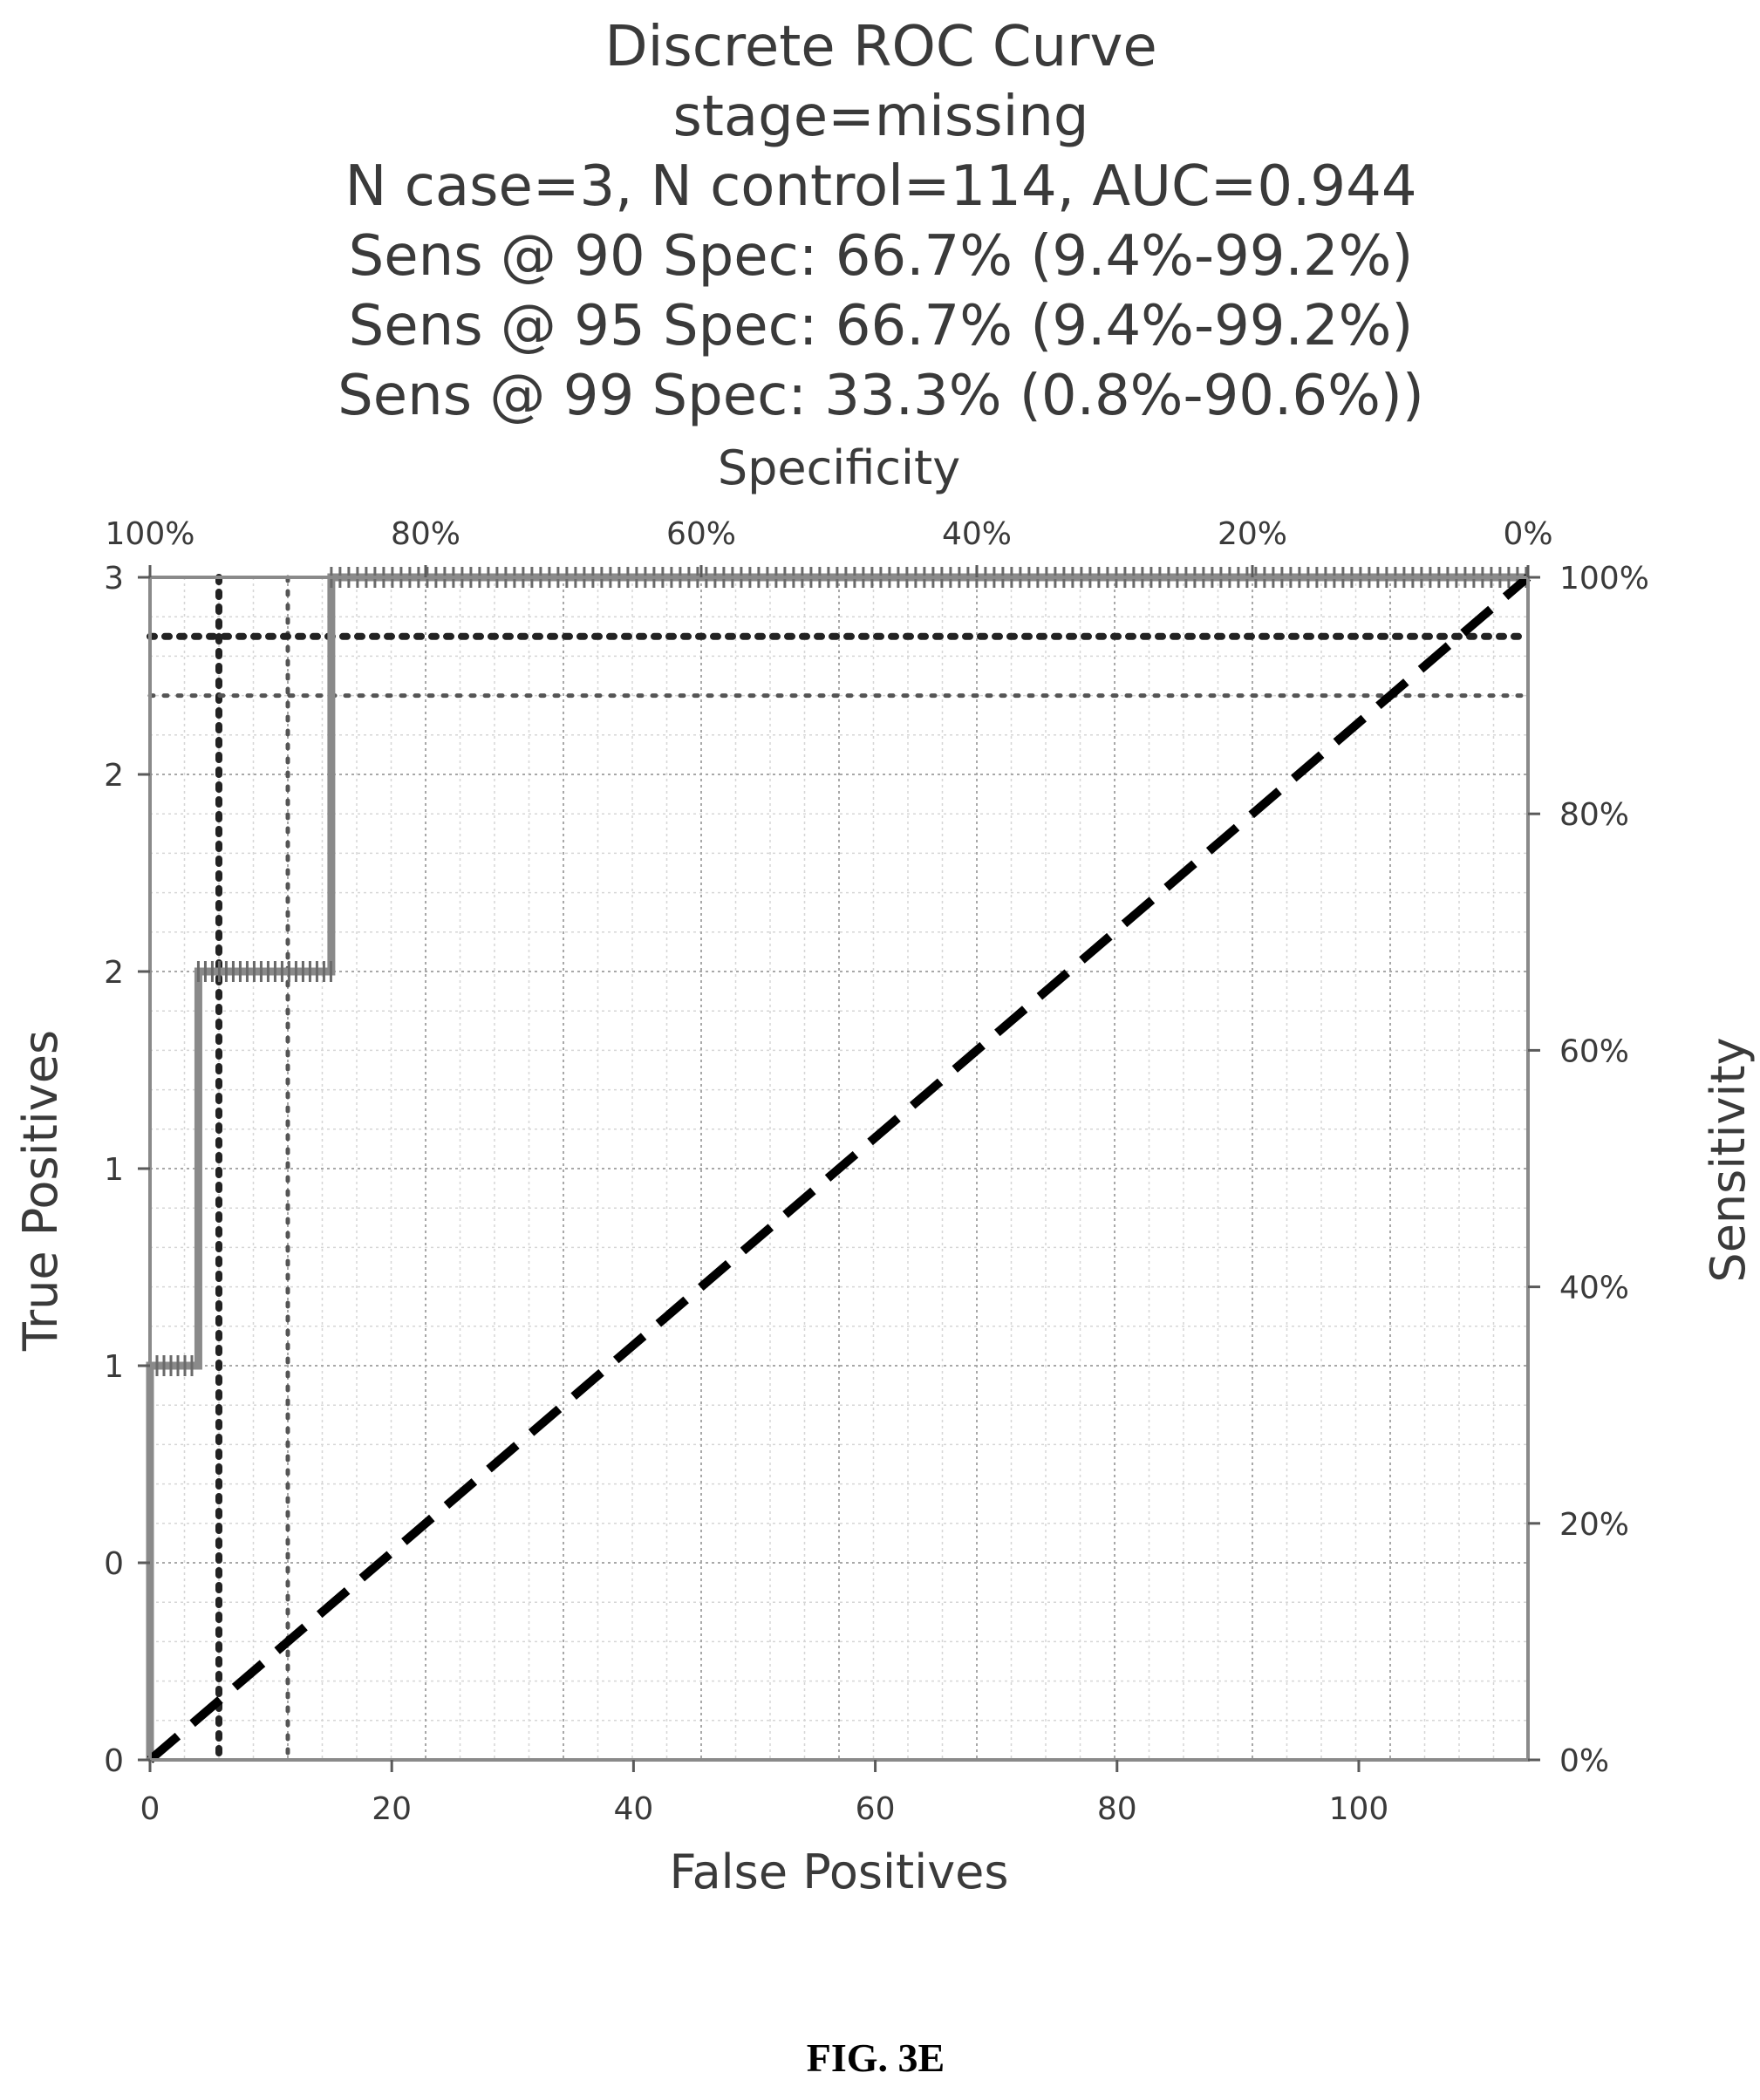 The height and width of the screenshot is (2100, 1760). Describe the element at coordinates (425, 534) in the screenshot. I see `top-tick-label: 80%` at that location.